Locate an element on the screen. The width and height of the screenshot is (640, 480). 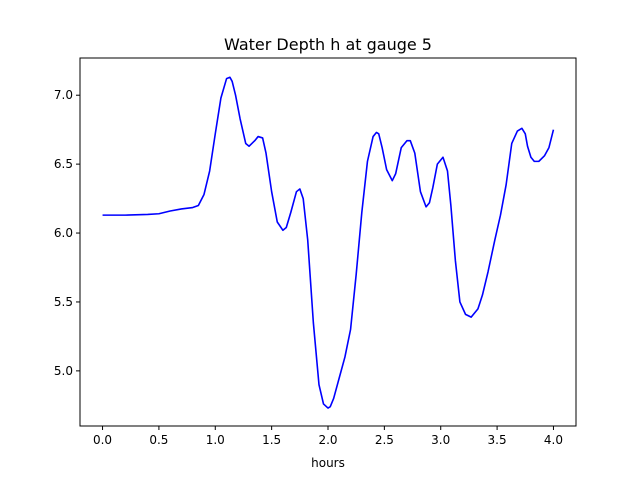
x-axis-ticks: 0.0 0.5 1.0 1.5 2.0 2.5 3.0 3.5 4.0 is located at coordinates (328, 436).